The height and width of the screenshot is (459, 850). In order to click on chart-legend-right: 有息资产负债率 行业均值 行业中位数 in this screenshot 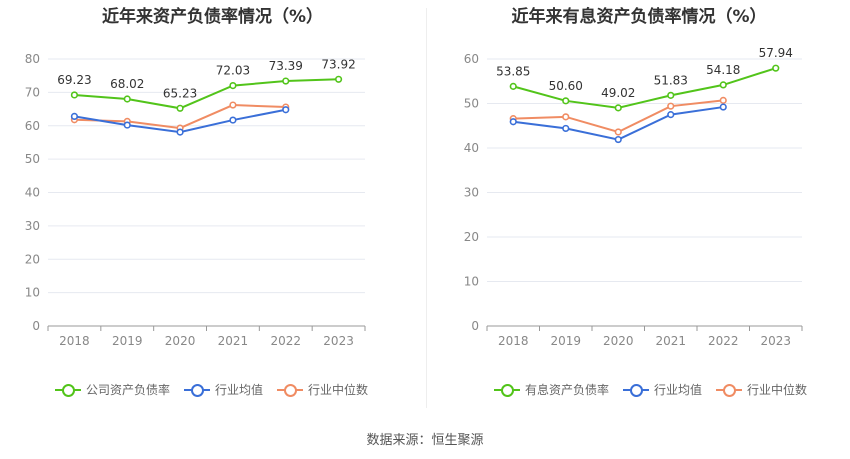, I will do `click(650, 389)`.